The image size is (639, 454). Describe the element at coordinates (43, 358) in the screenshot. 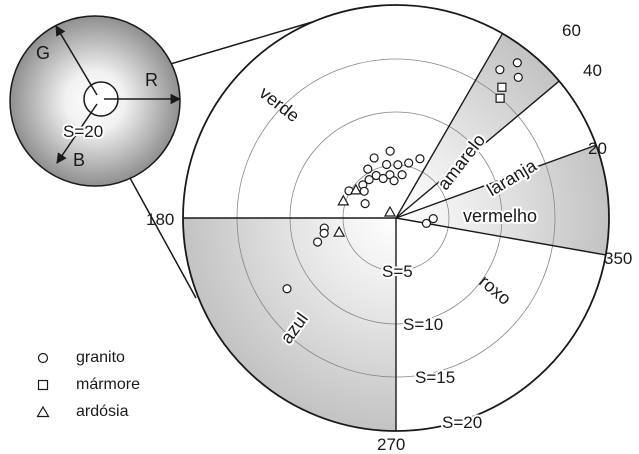

I see `circle-marker-icon` at that location.